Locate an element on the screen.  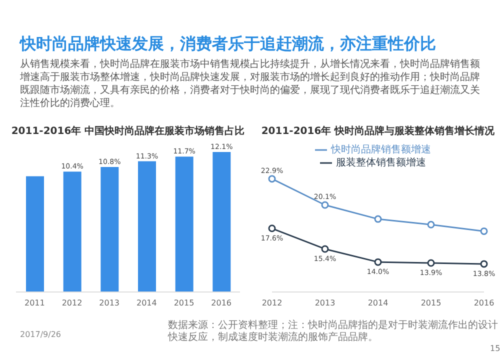
chart-title: 2011-2016年 中国快时尚品牌在服装市场销售占比 is located at coordinates (128, 131).